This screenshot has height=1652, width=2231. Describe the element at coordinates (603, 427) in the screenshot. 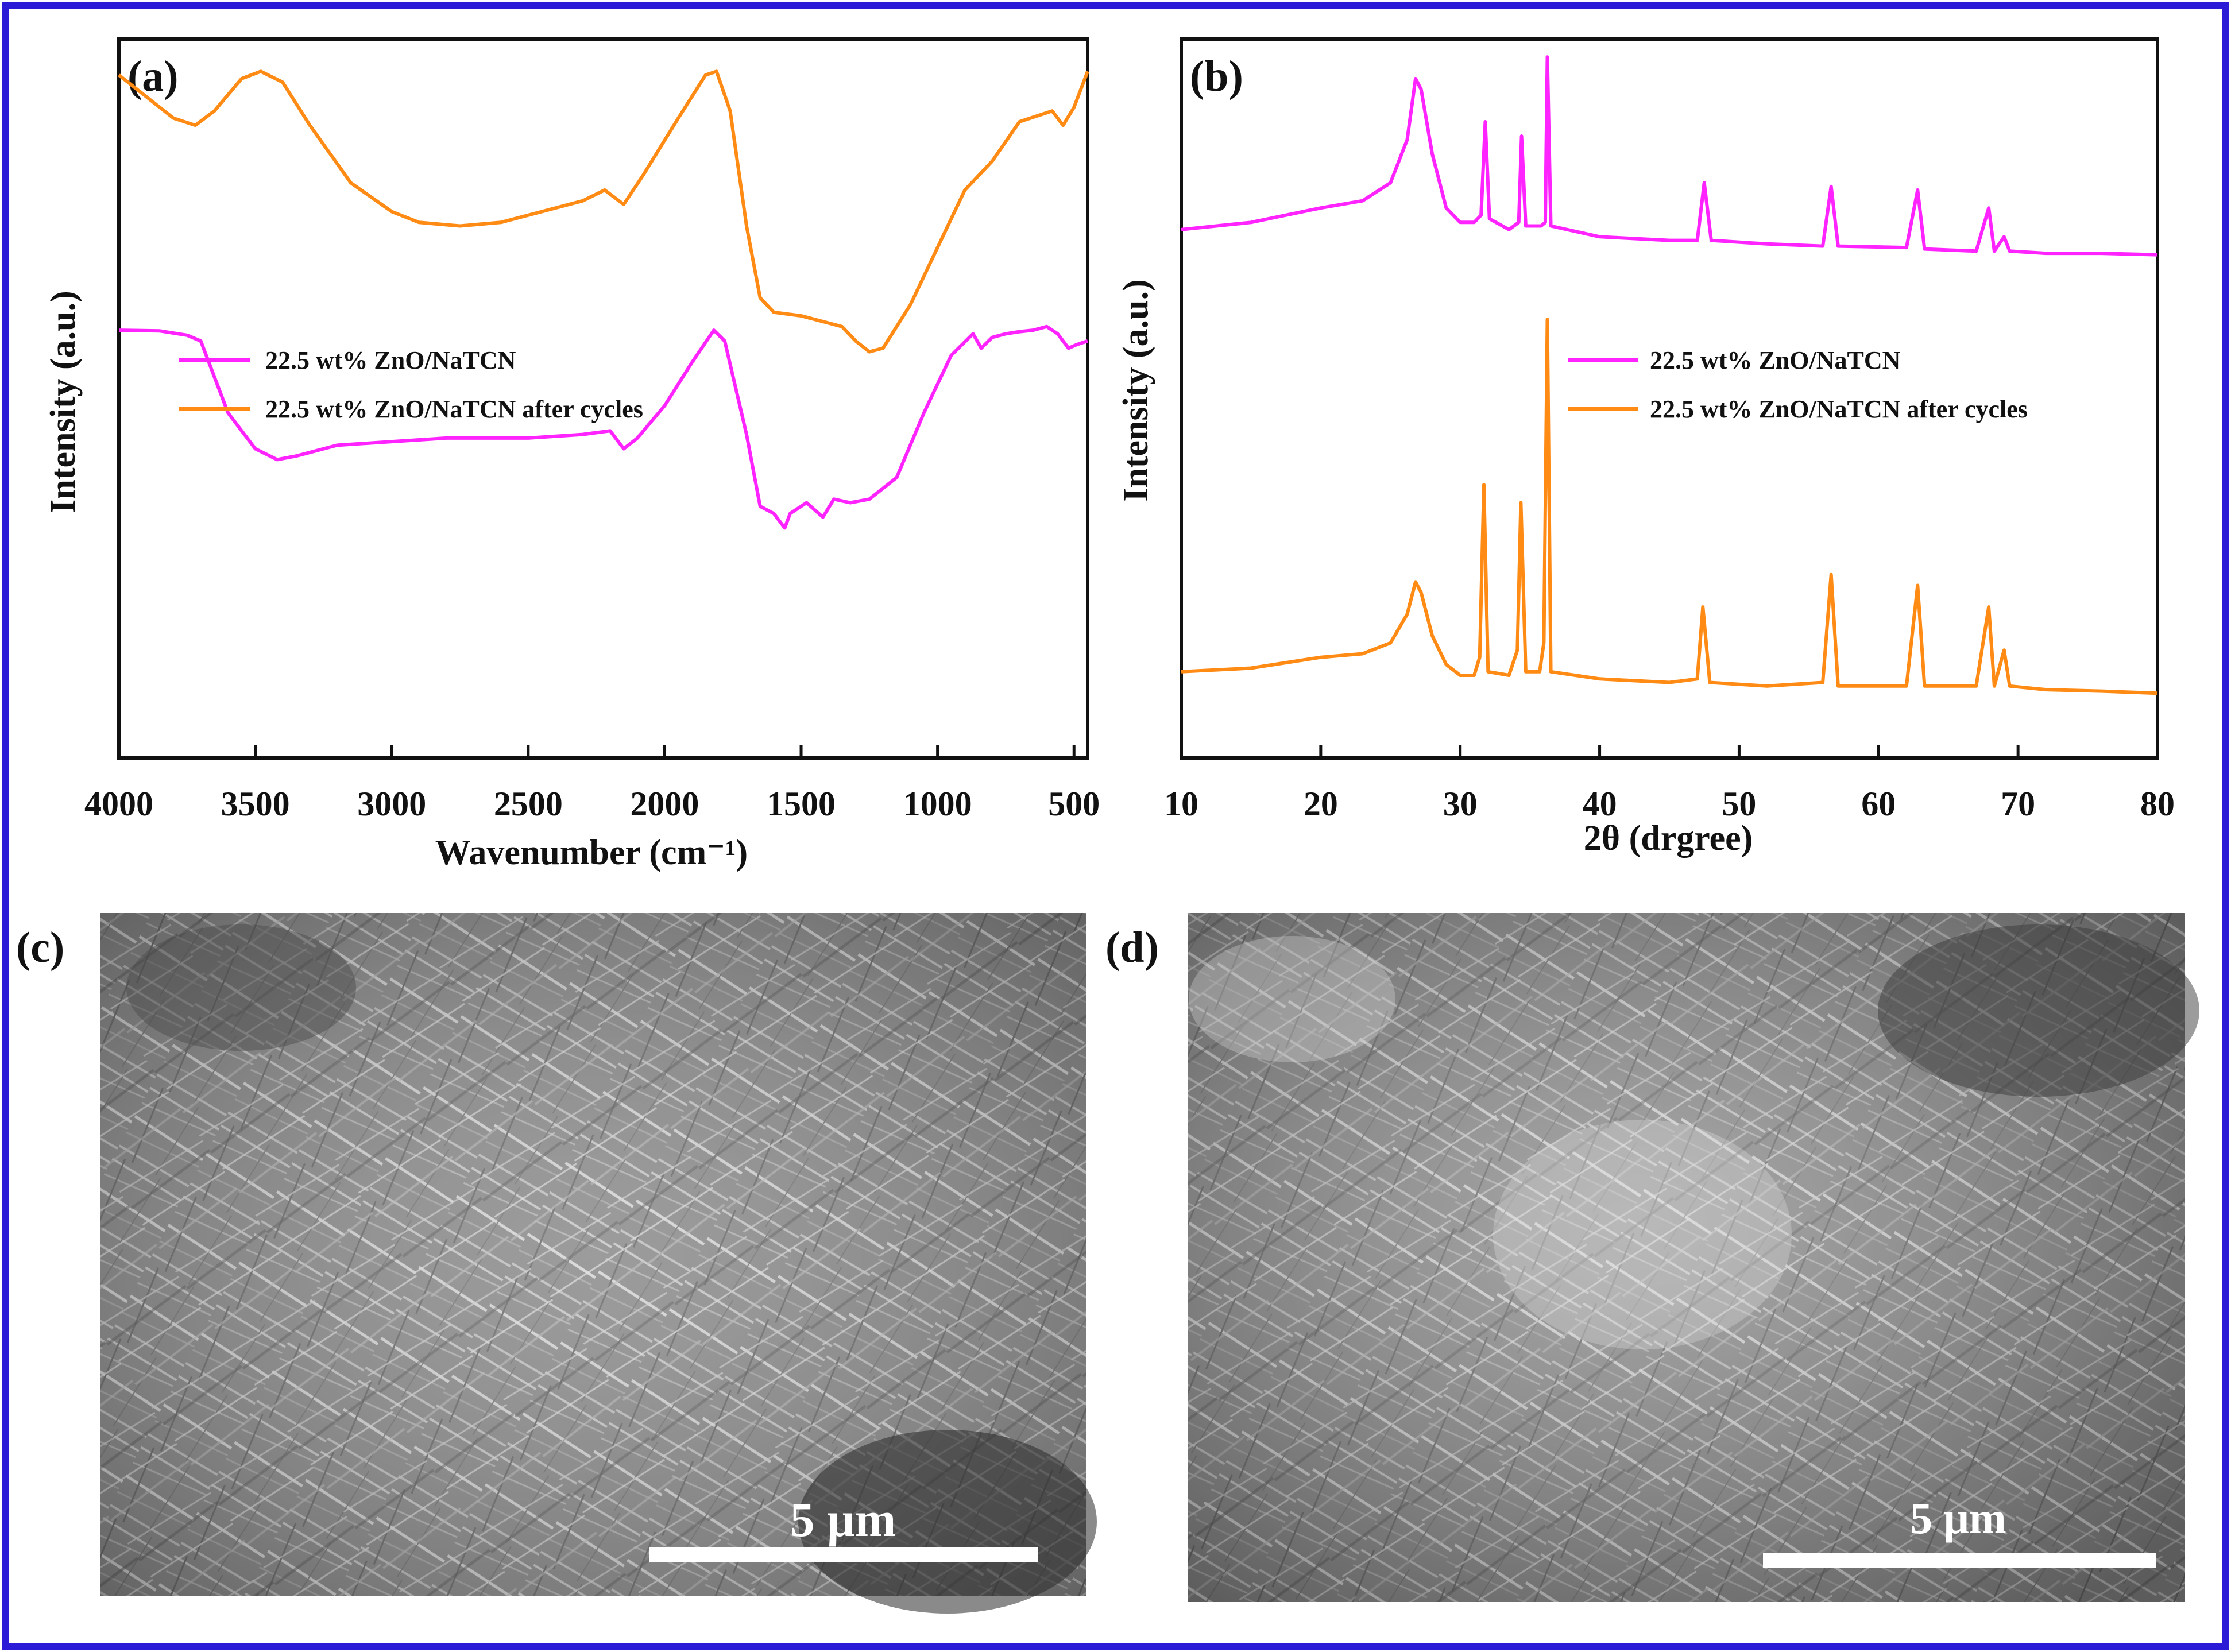

I see `panel-a-series-fresh-line` at that location.